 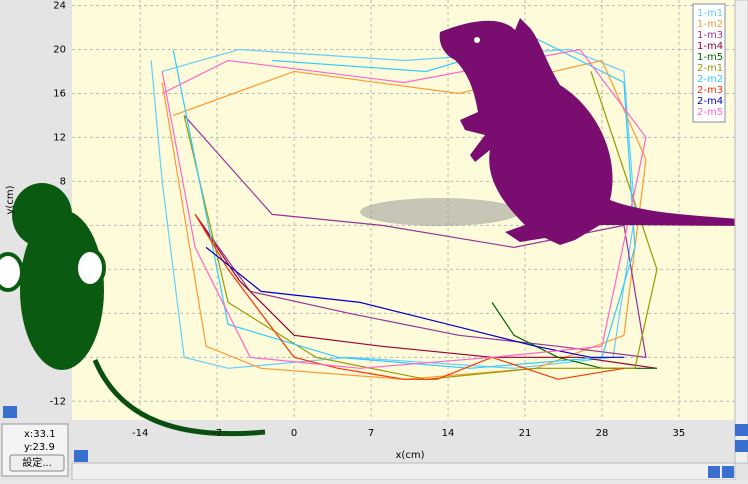 I want to click on legend-entry: 2-m3, so click(x=710, y=90).